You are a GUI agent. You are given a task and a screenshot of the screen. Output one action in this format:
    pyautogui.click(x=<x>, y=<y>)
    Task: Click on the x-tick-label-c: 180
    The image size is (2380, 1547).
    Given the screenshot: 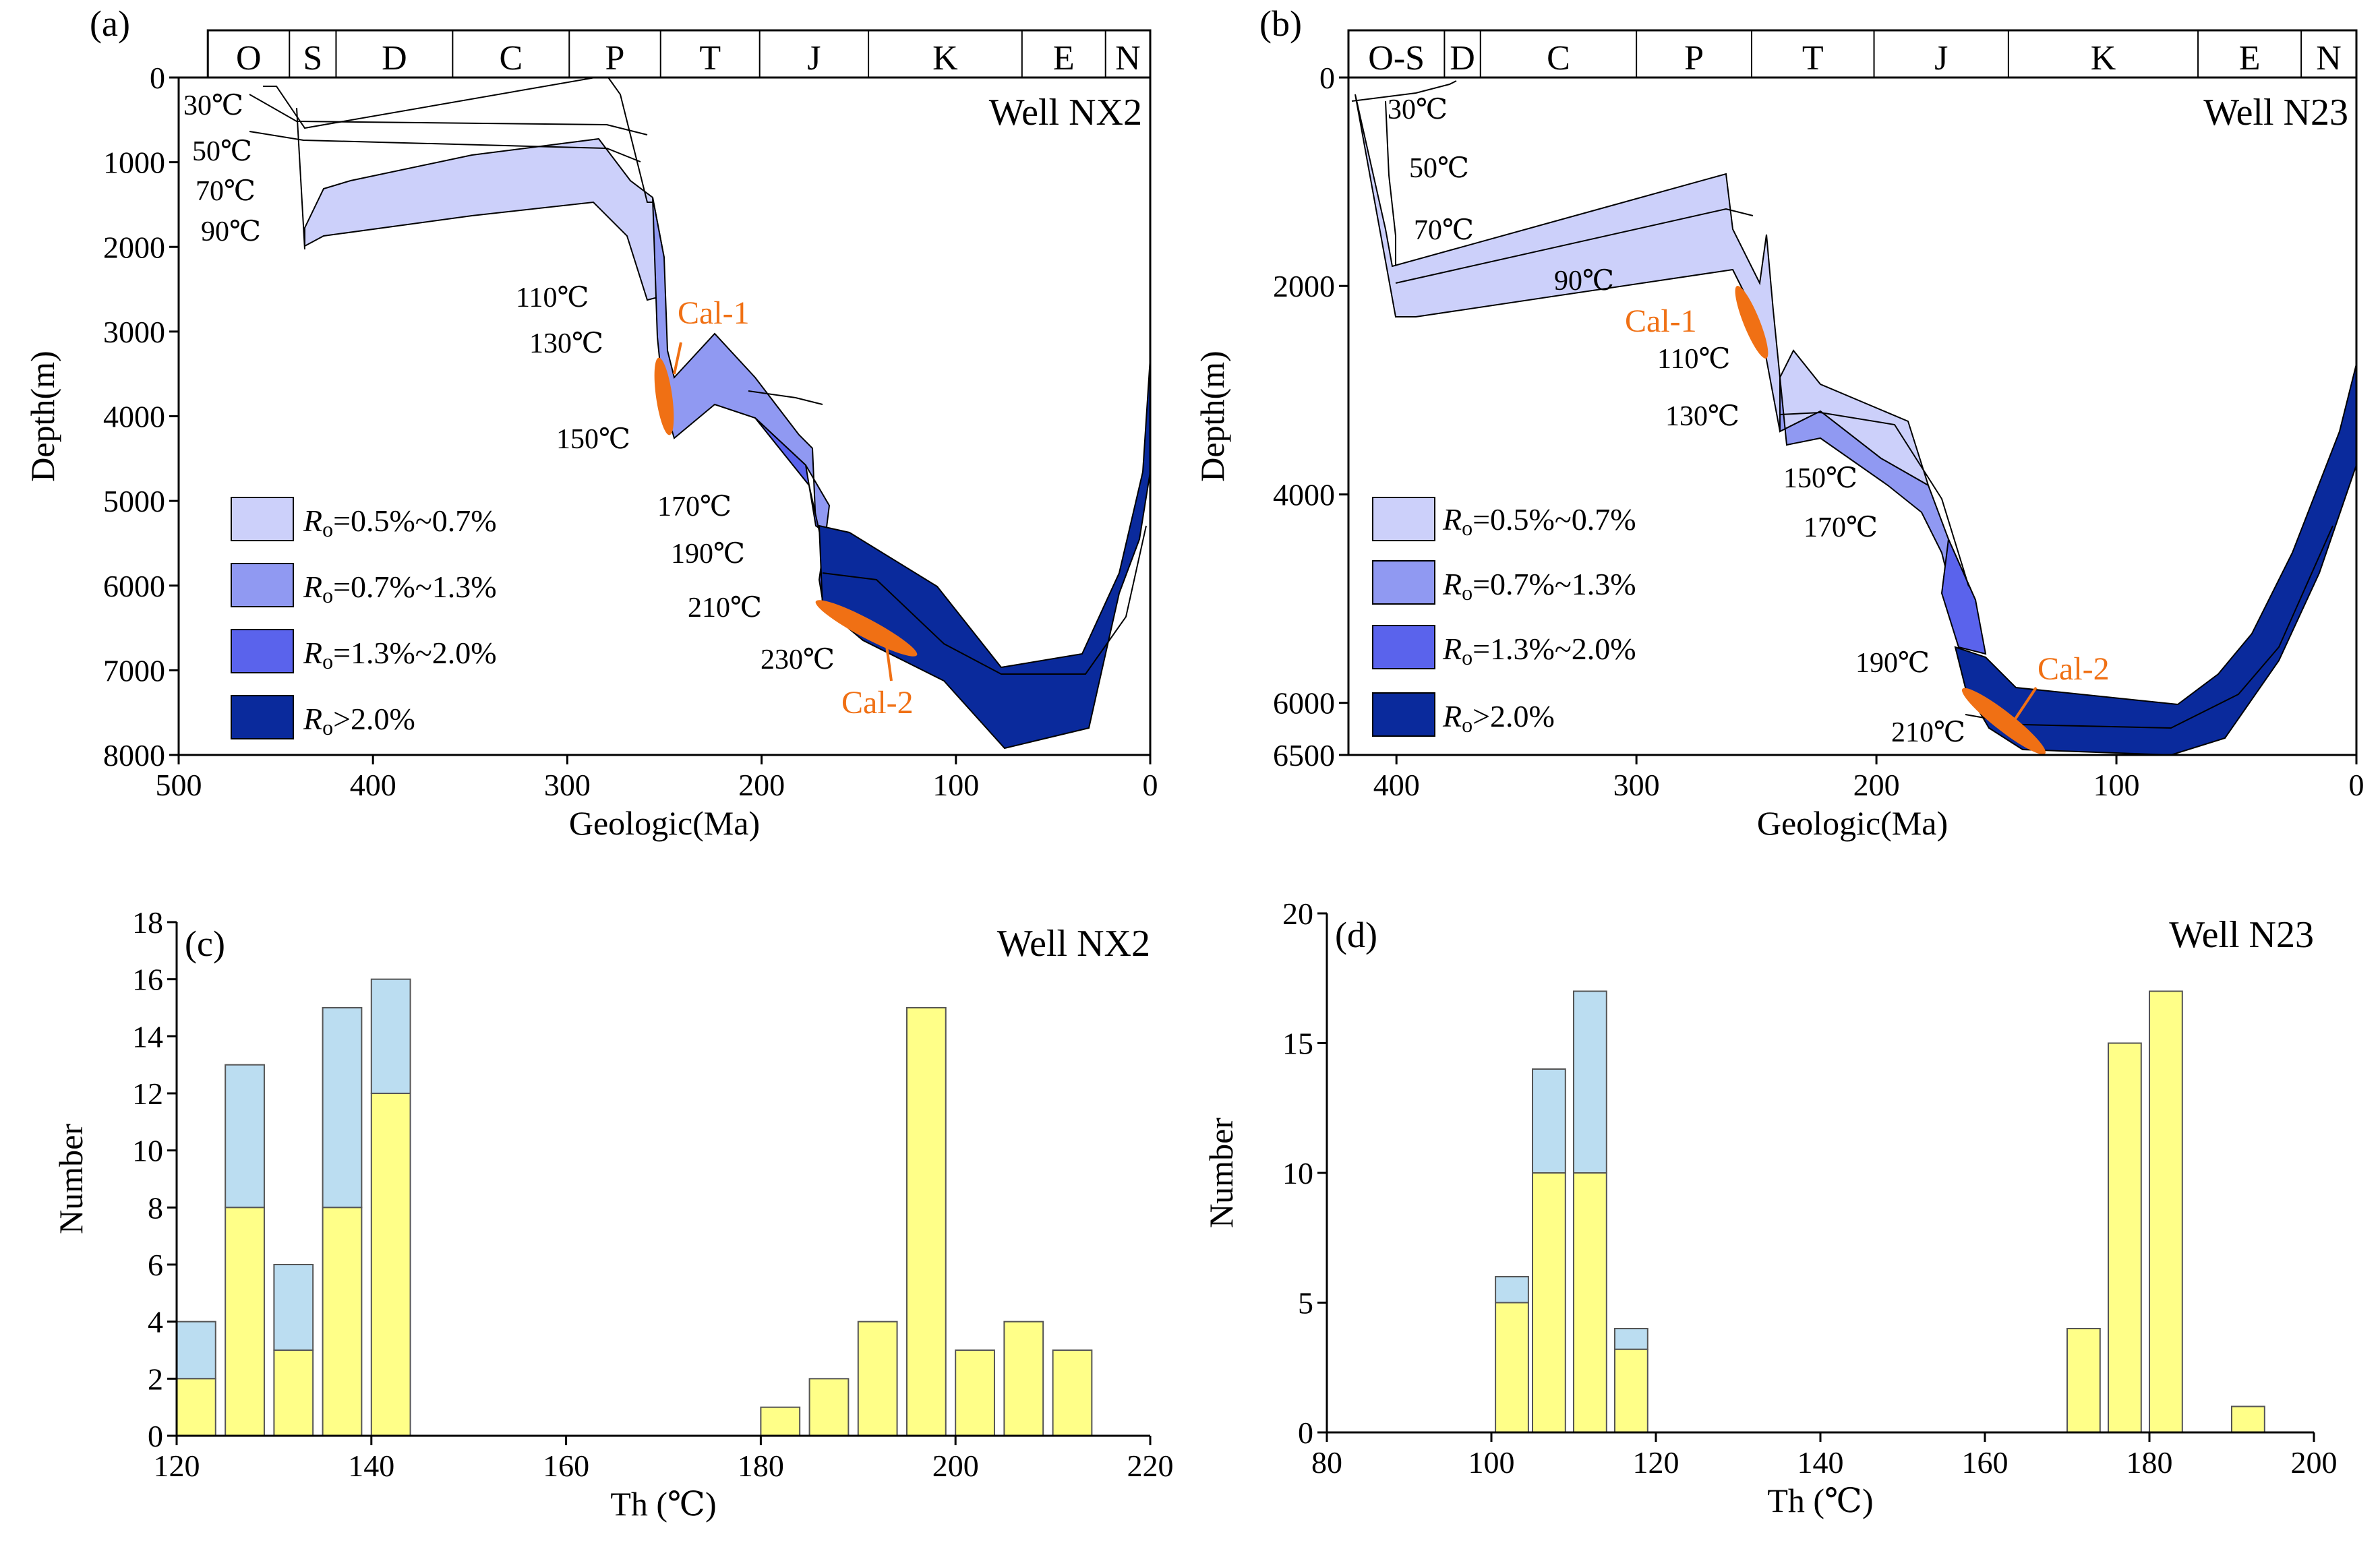 What is the action you would take?
    pyautogui.click(x=761, y=1466)
    